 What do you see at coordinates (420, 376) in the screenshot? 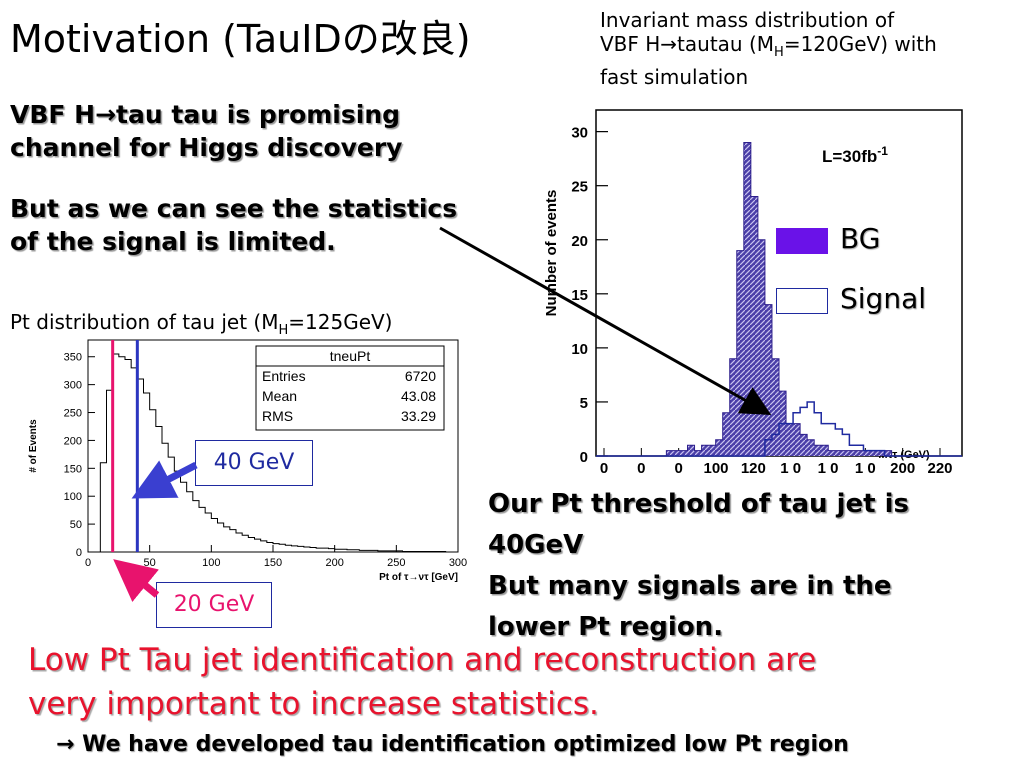
I see `stats-value: 6720` at bounding box center [420, 376].